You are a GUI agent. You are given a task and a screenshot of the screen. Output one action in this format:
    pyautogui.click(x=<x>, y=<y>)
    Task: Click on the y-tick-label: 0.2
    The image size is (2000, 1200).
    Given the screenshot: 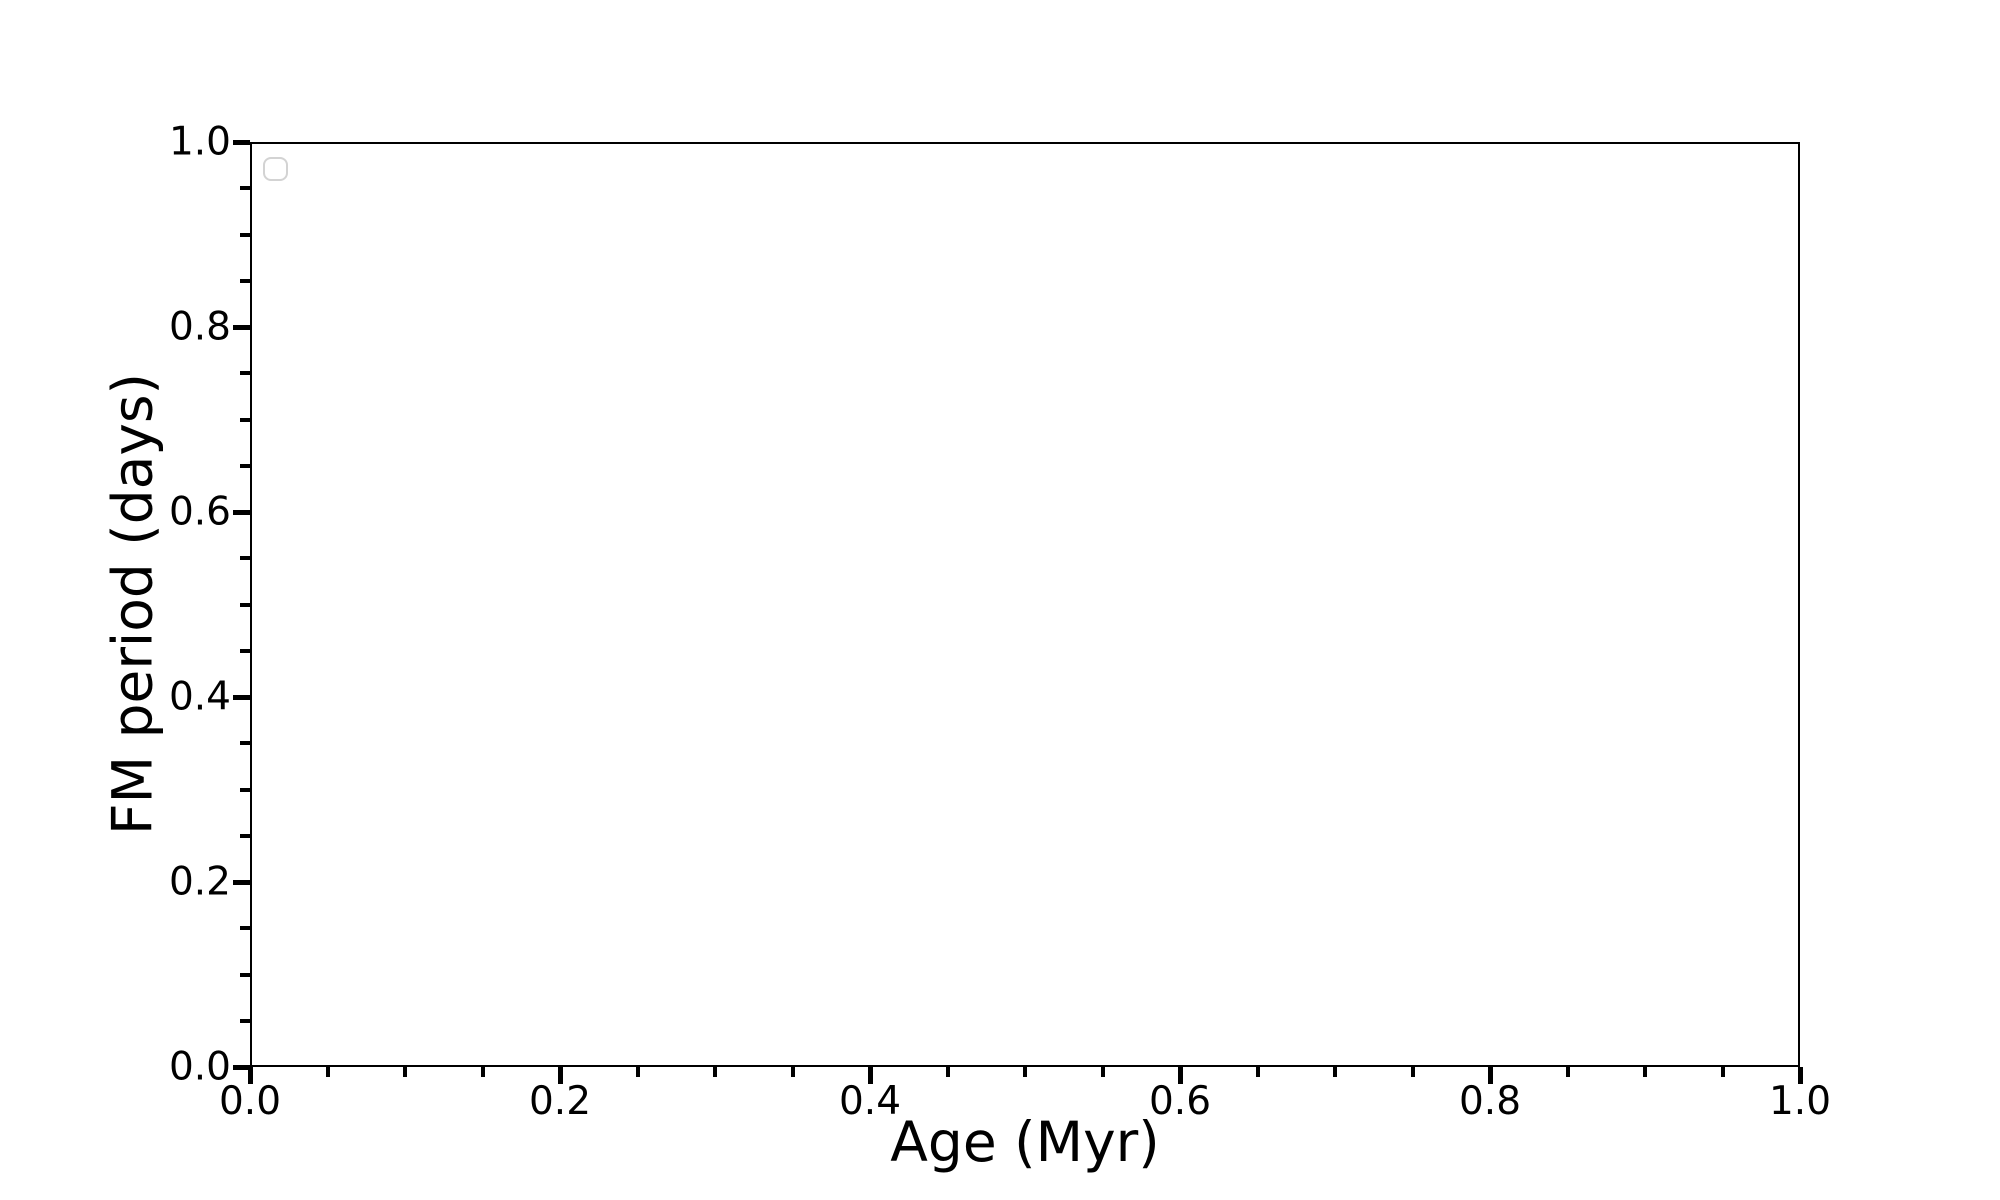 What is the action you would take?
    pyautogui.click(x=199, y=882)
    